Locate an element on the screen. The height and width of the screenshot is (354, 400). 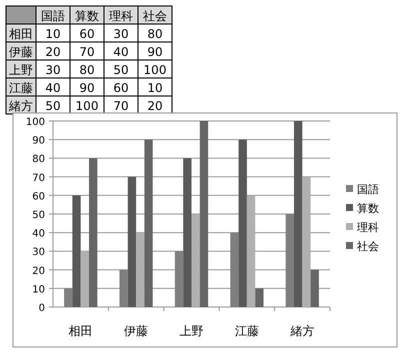
y-tick-label: 緒方 is located at coordinates (20, 106).